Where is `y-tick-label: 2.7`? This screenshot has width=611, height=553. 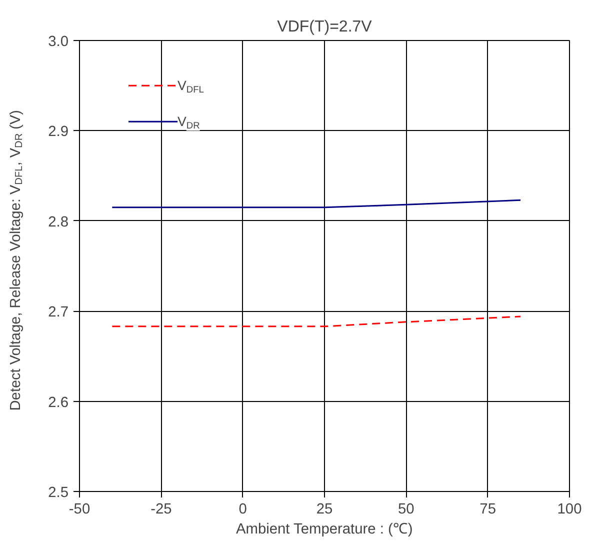
y-tick-label: 2.7 is located at coordinates (58, 312).